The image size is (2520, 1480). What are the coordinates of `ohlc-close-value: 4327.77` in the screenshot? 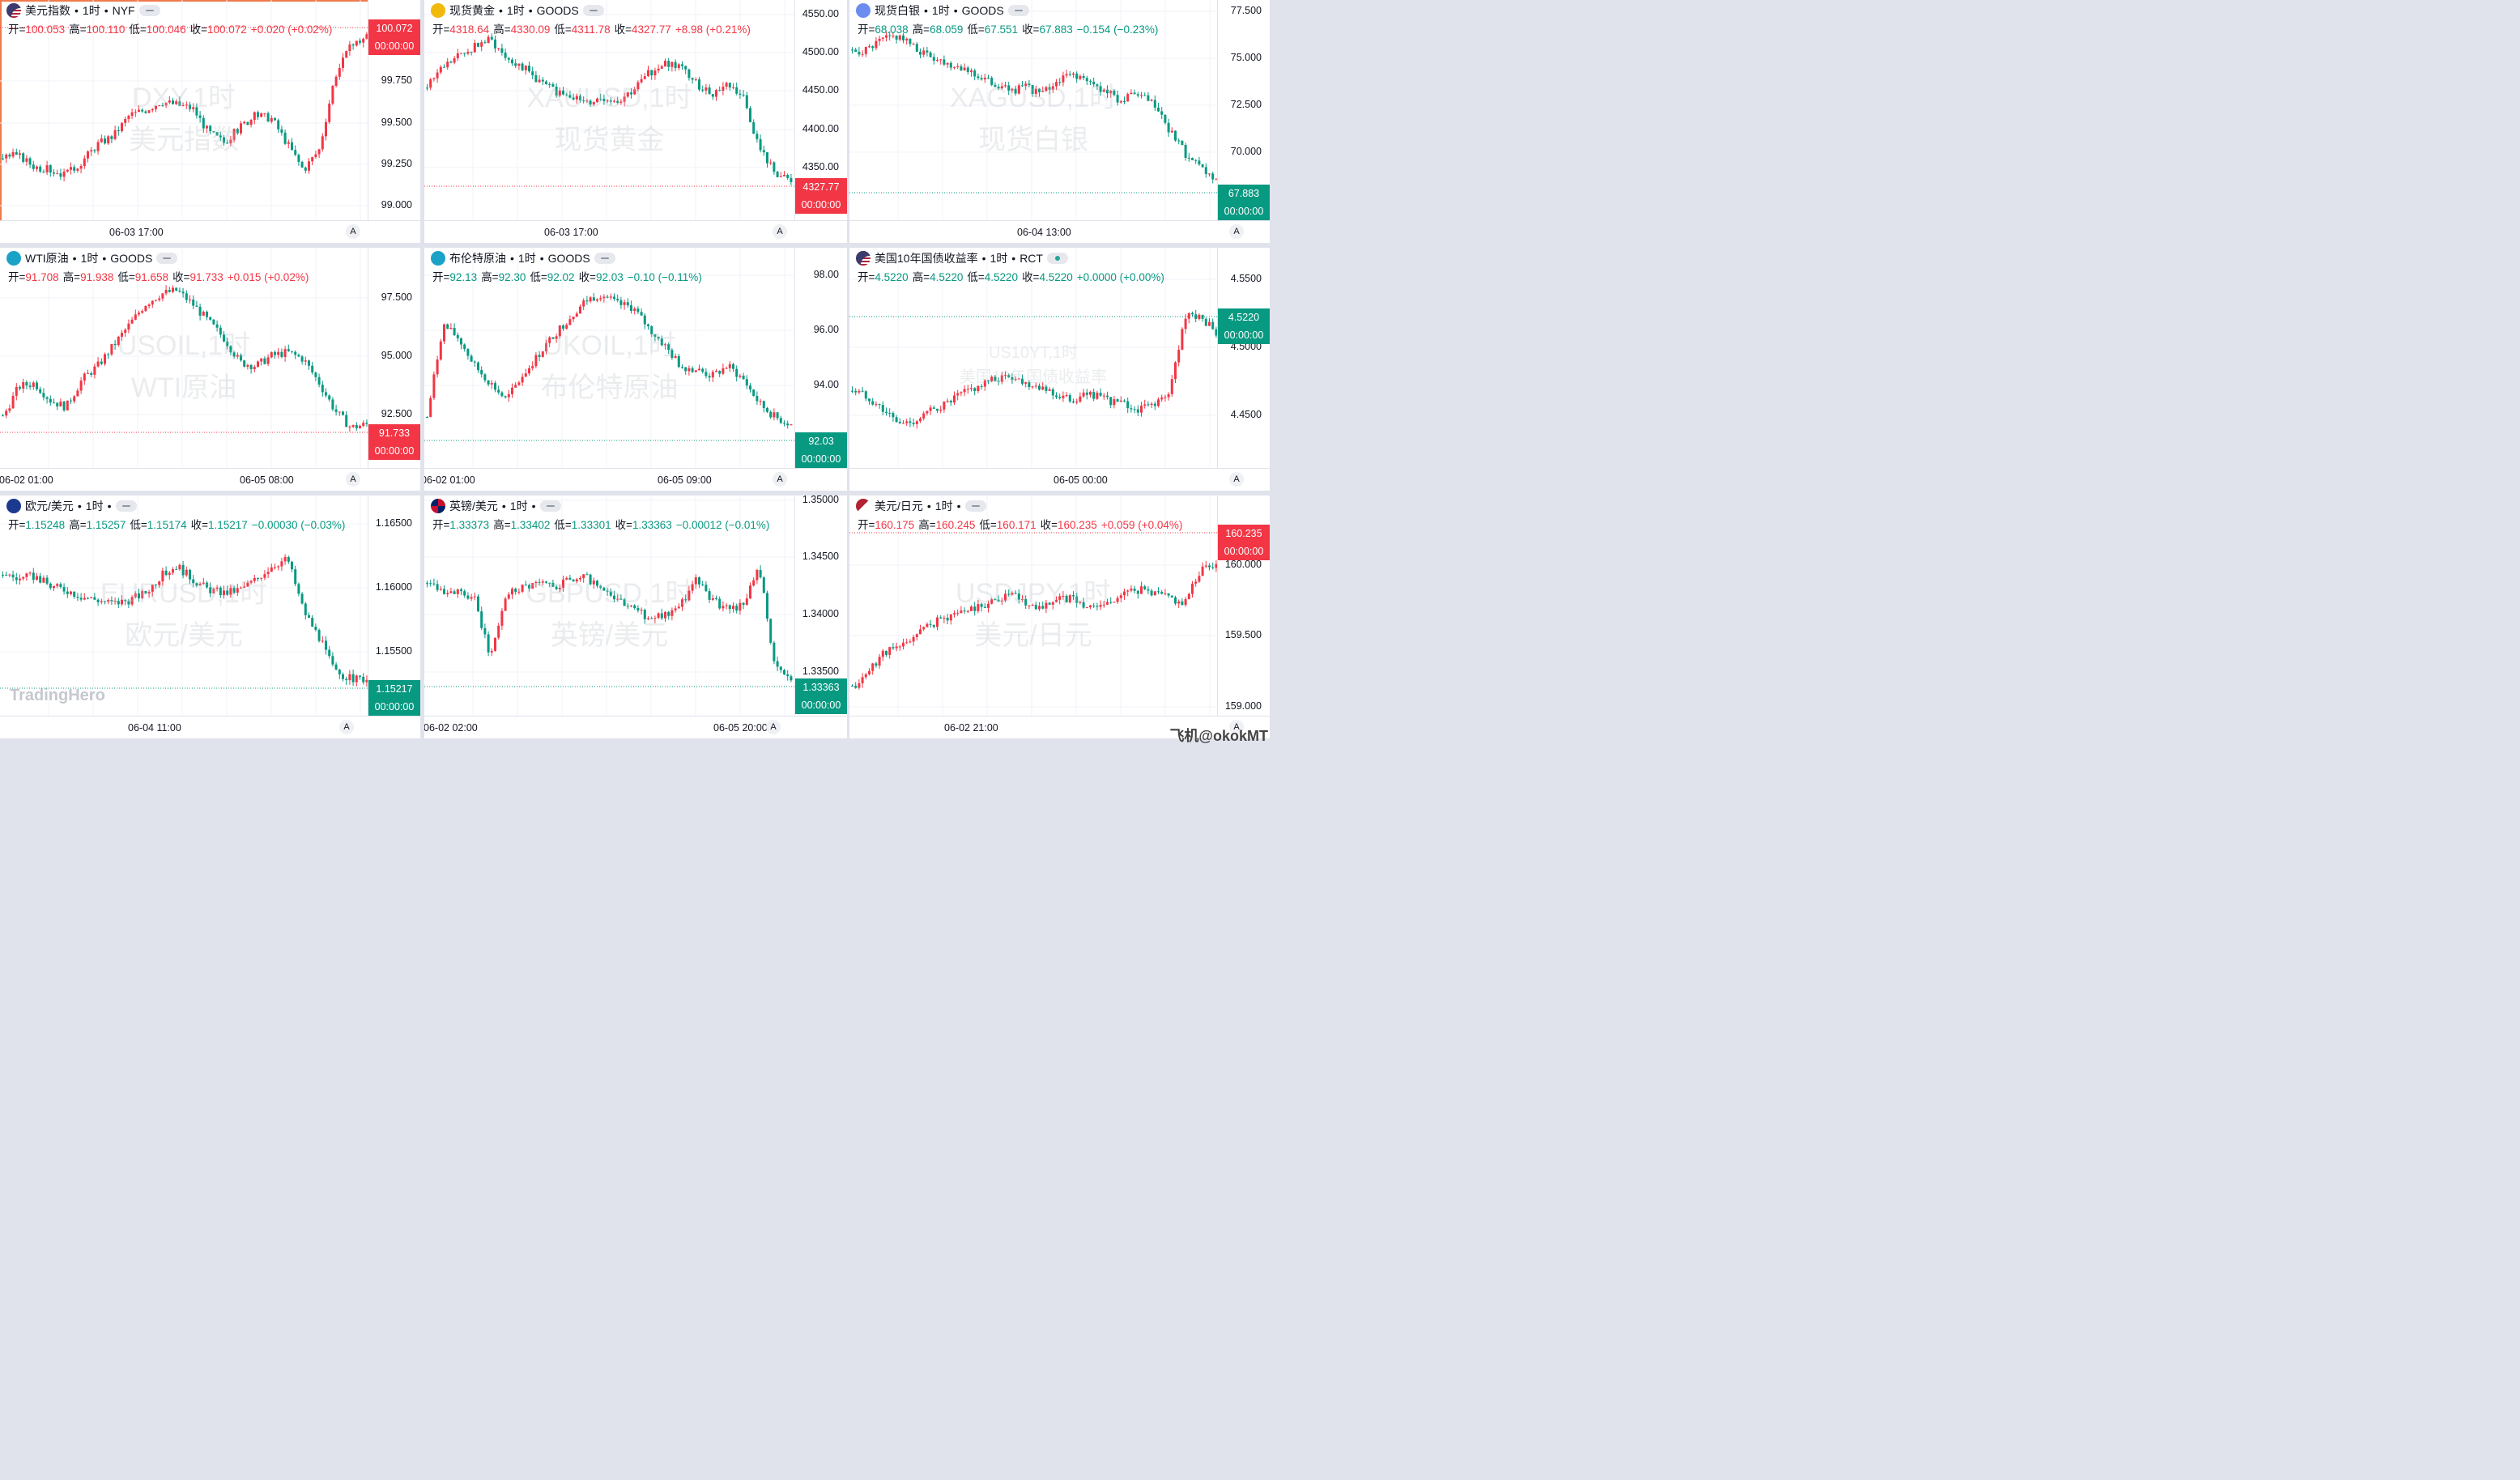 It's located at (651, 29).